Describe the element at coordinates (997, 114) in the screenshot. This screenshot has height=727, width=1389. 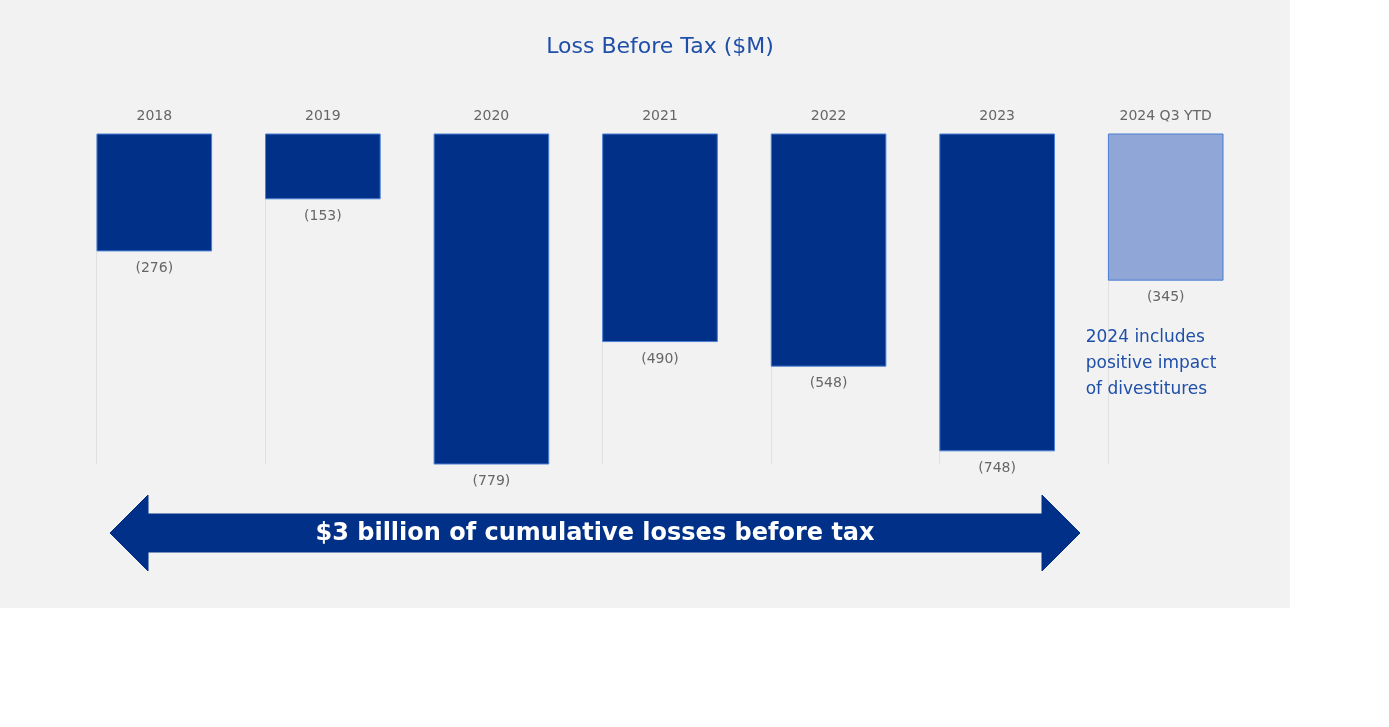
I see `x-tick-label: 2023` at that location.